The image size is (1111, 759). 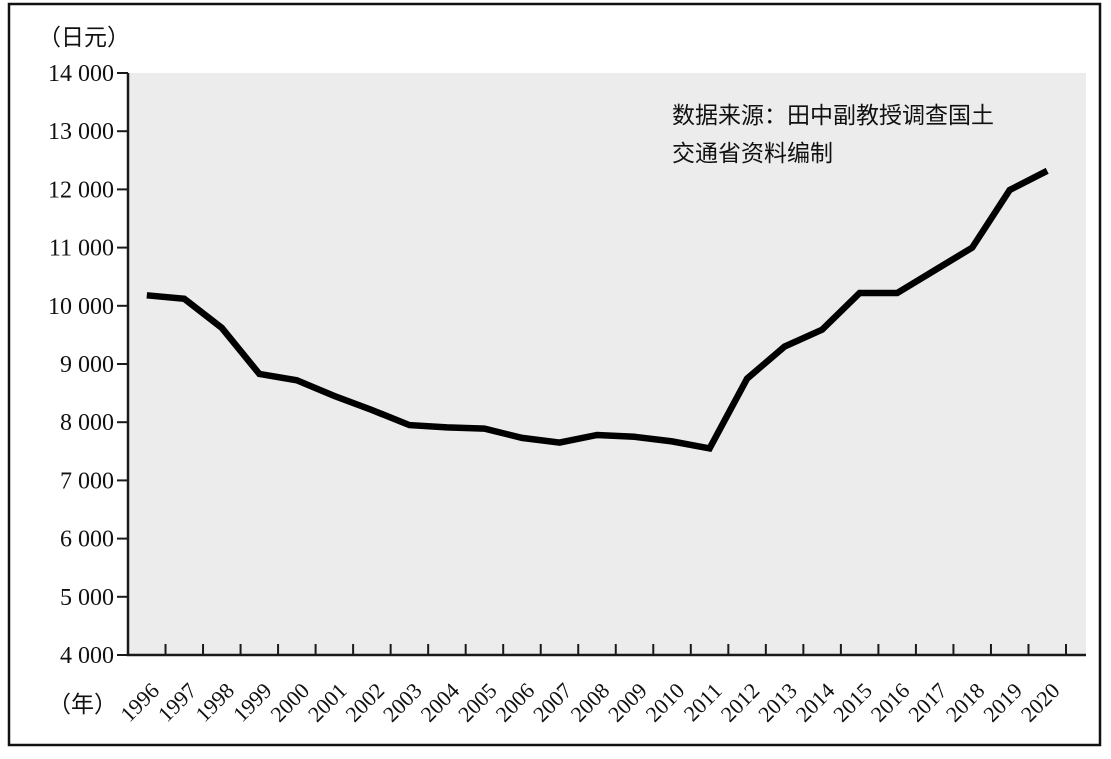 What do you see at coordinates (439, 702) in the screenshot?
I see `x-tick-label: 2004` at bounding box center [439, 702].